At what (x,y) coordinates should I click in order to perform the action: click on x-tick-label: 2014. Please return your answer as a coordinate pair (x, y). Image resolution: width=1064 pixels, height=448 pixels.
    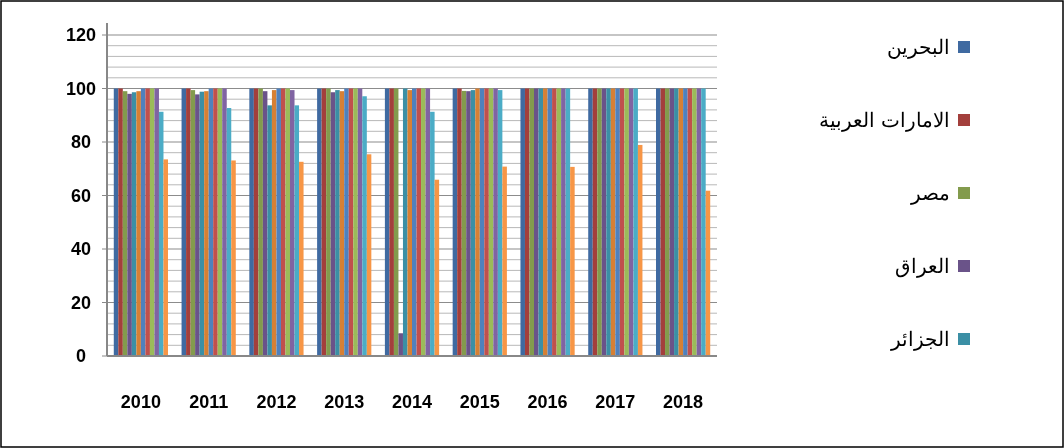
    Looking at the image, I should click on (412, 402).